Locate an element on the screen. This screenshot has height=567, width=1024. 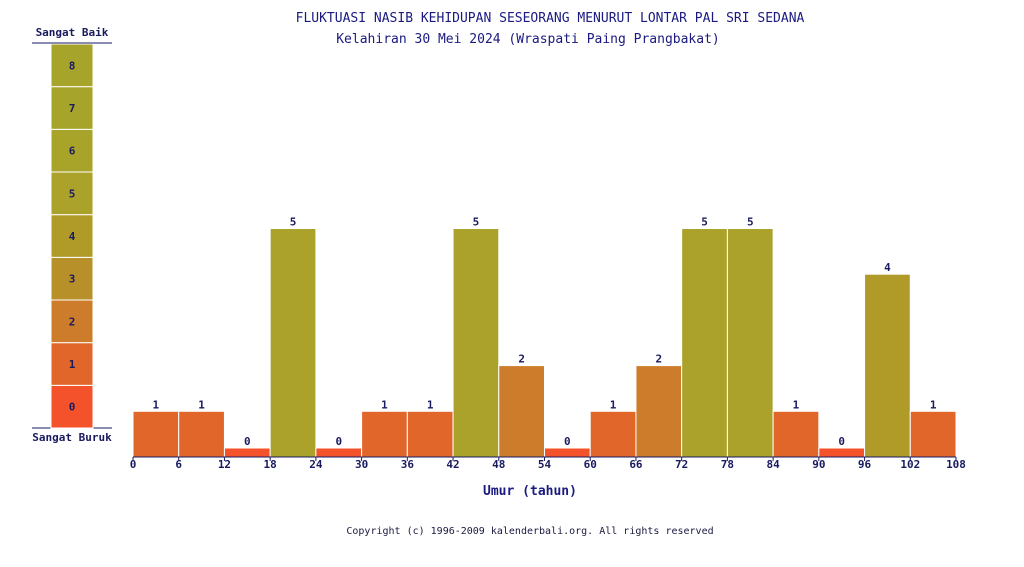
scale-level-label: 3 is located at coordinates (72, 279).